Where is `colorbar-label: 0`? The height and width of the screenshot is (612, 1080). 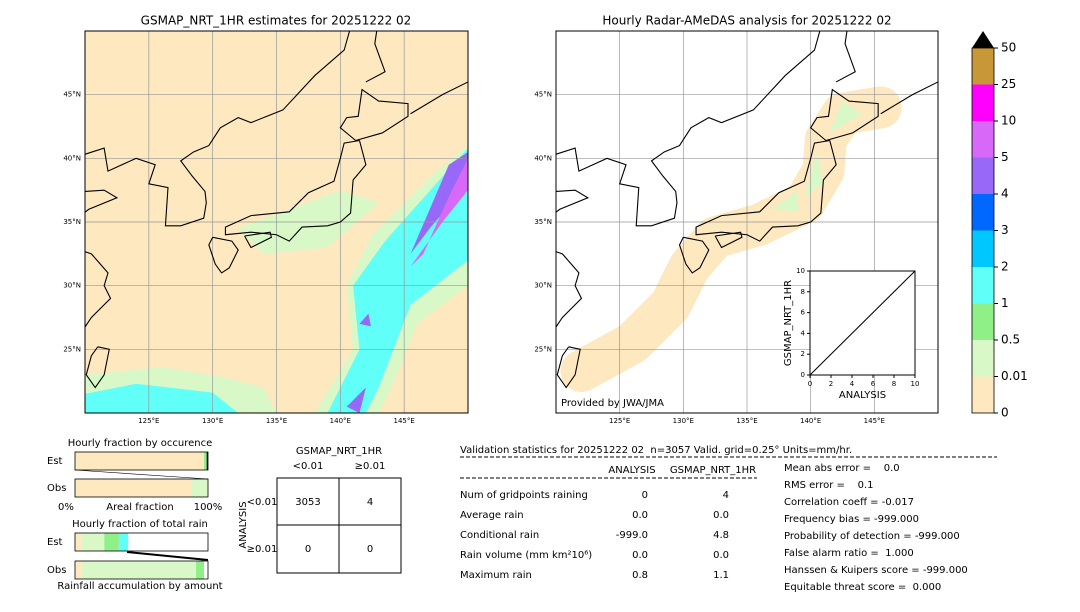
colorbar-label: 0 is located at coordinates (1005, 413).